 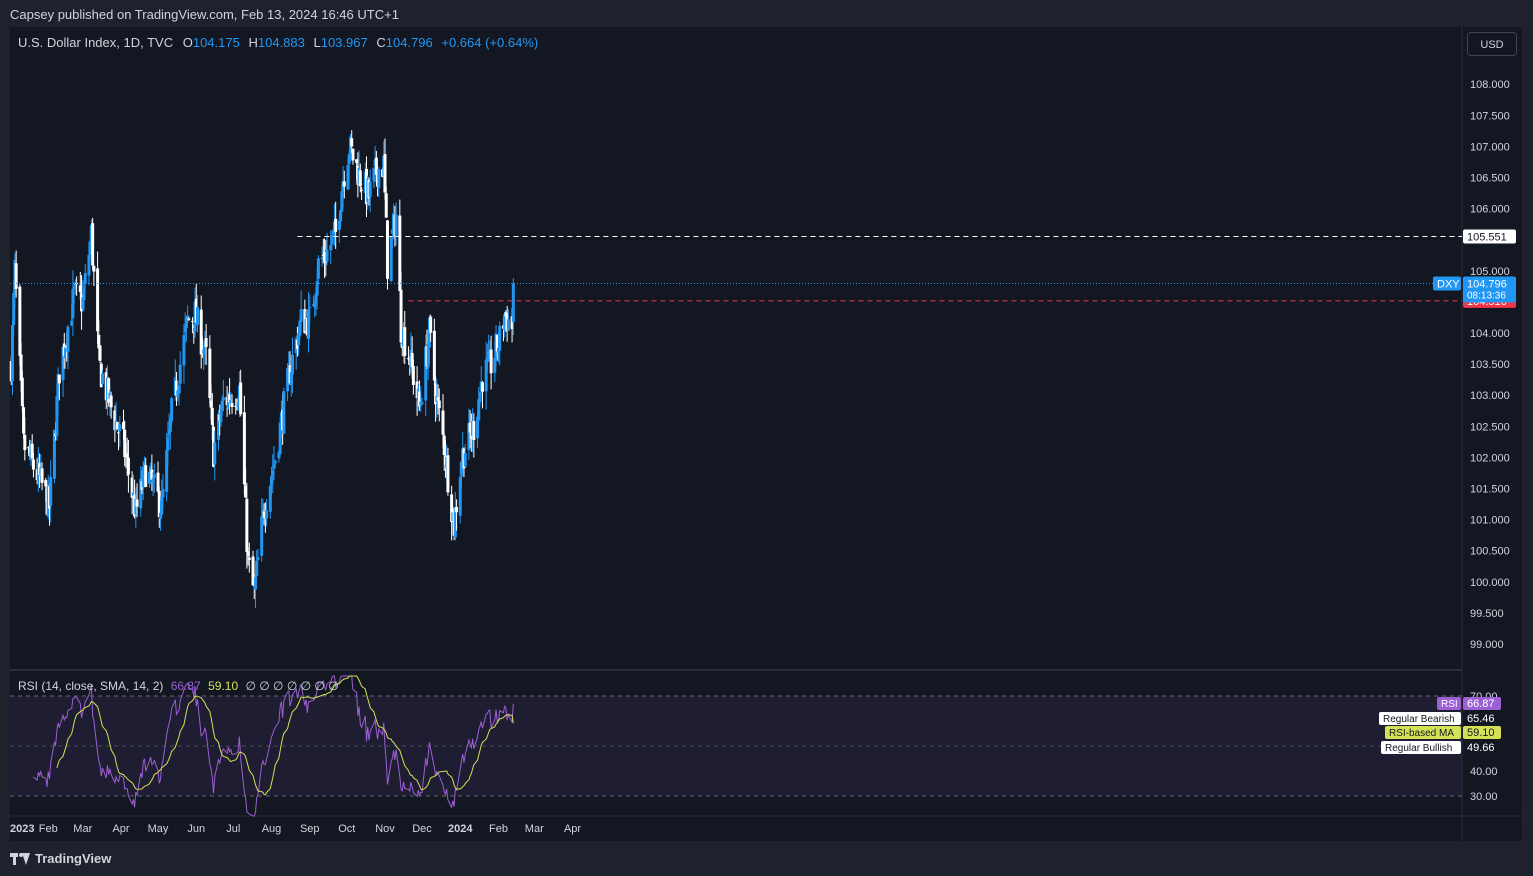 I want to click on symbol-tag-label: DXY, so click(x=1448, y=284).